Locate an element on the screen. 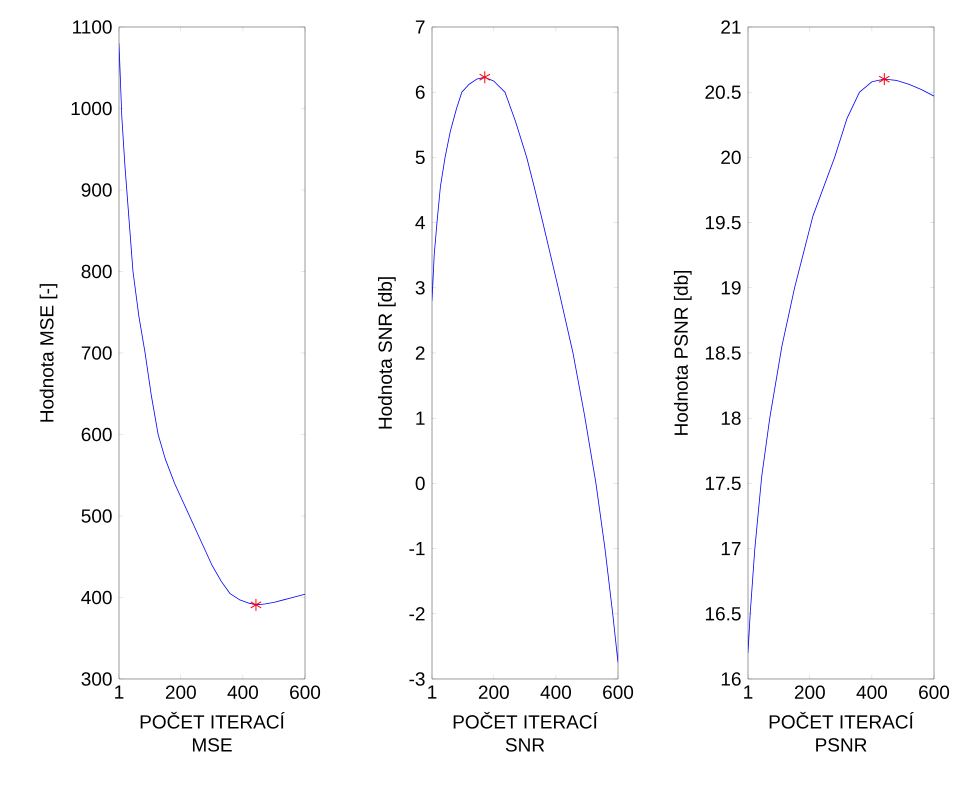 This screenshot has width=958, height=789. y-tick-label: 600 is located at coordinates (97, 435).